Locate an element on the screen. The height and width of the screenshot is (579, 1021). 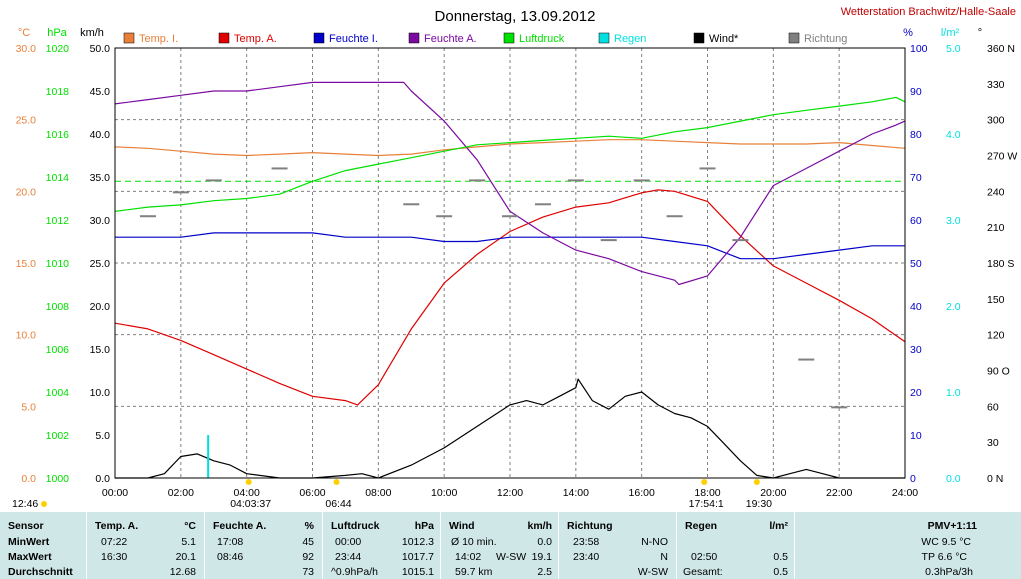
pmv-header: PMV+1:11 is located at coordinates (952, 526).